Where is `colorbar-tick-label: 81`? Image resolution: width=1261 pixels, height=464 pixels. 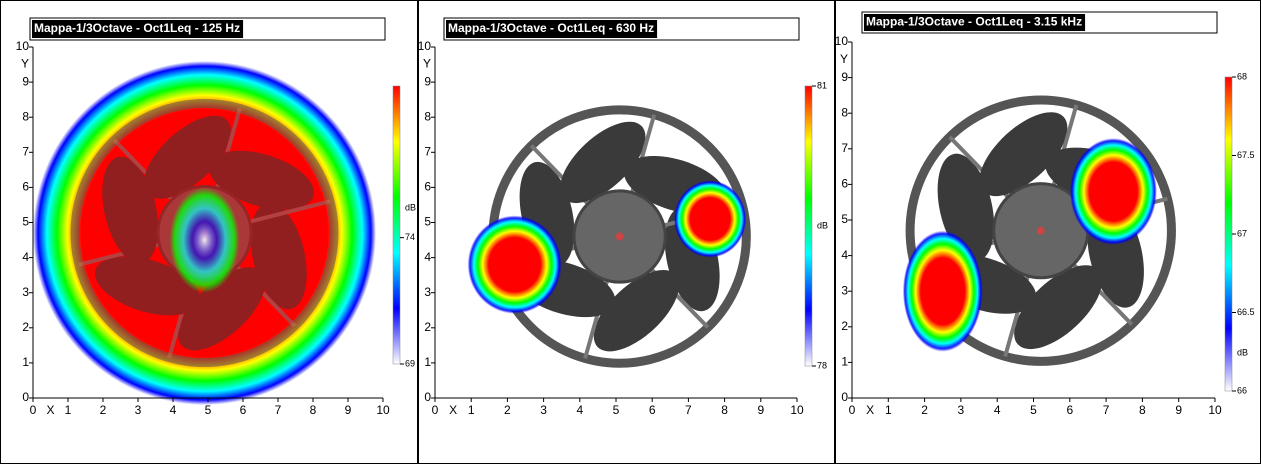 colorbar-tick-label: 81 is located at coordinates (822, 85).